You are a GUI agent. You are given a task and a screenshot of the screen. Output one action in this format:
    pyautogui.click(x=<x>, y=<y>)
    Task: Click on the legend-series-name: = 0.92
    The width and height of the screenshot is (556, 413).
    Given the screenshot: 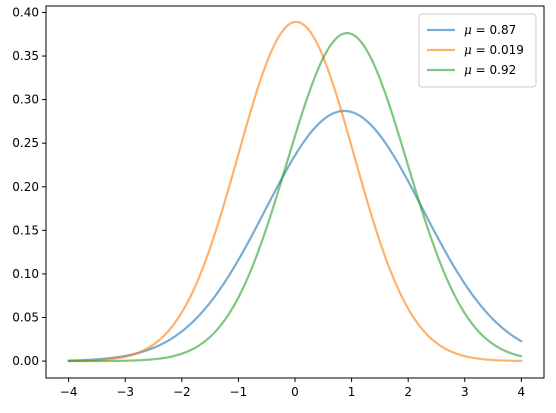 What is the action you would take?
    pyautogui.click(x=494, y=70)
    